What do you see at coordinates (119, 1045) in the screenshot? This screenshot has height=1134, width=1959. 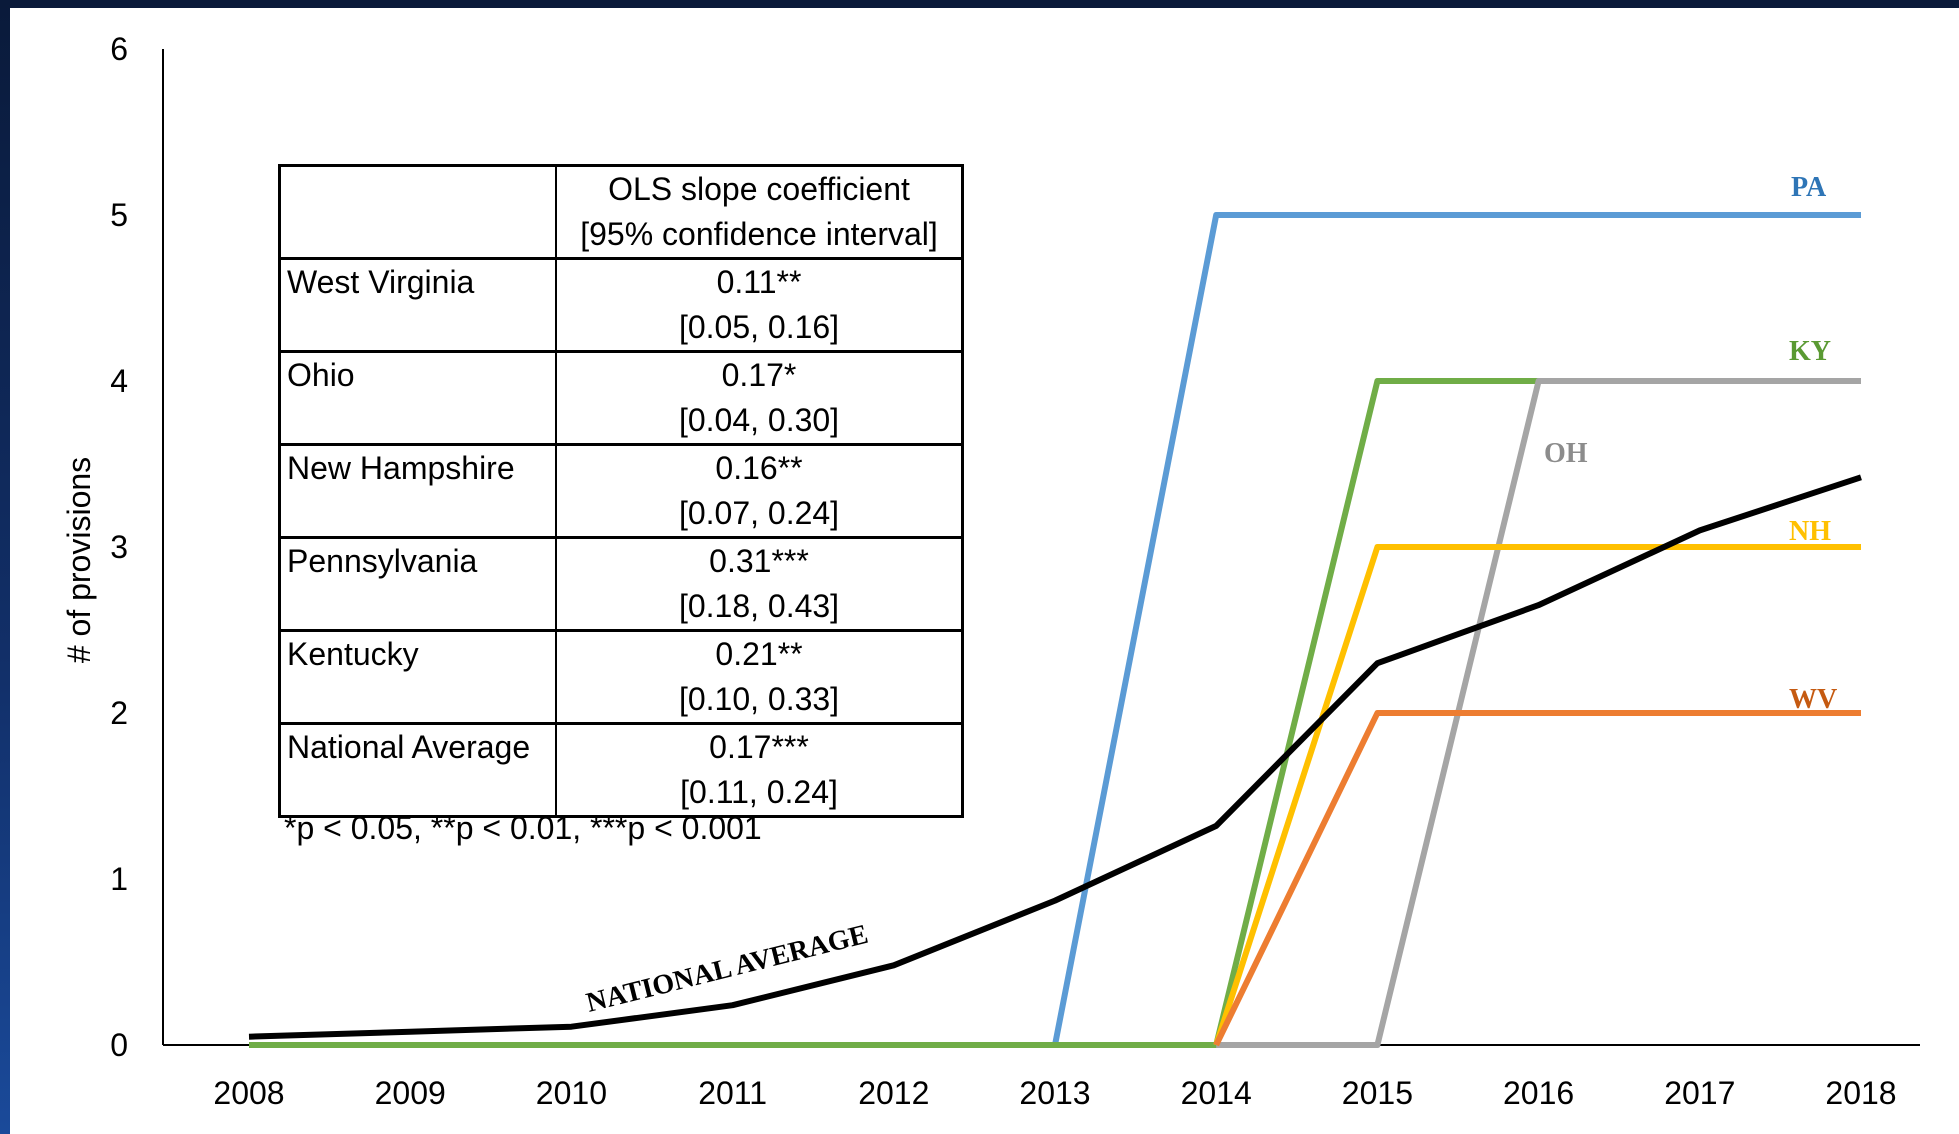 I see `y-tick-label: 0` at bounding box center [119, 1045].